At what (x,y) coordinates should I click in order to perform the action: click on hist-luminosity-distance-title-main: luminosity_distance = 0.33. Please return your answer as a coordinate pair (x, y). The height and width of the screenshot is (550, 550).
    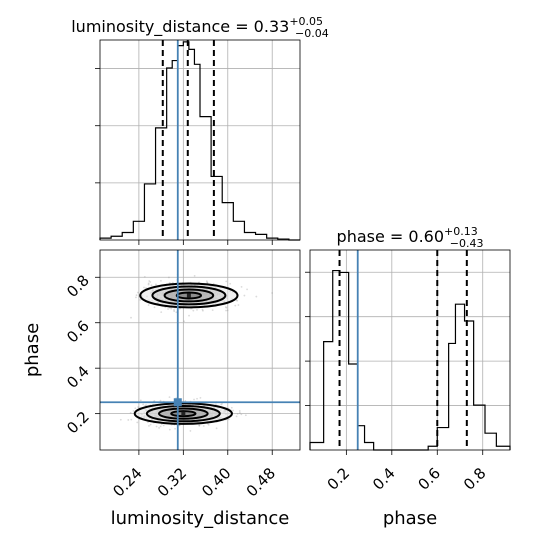
    Looking at the image, I should click on (180, 27).